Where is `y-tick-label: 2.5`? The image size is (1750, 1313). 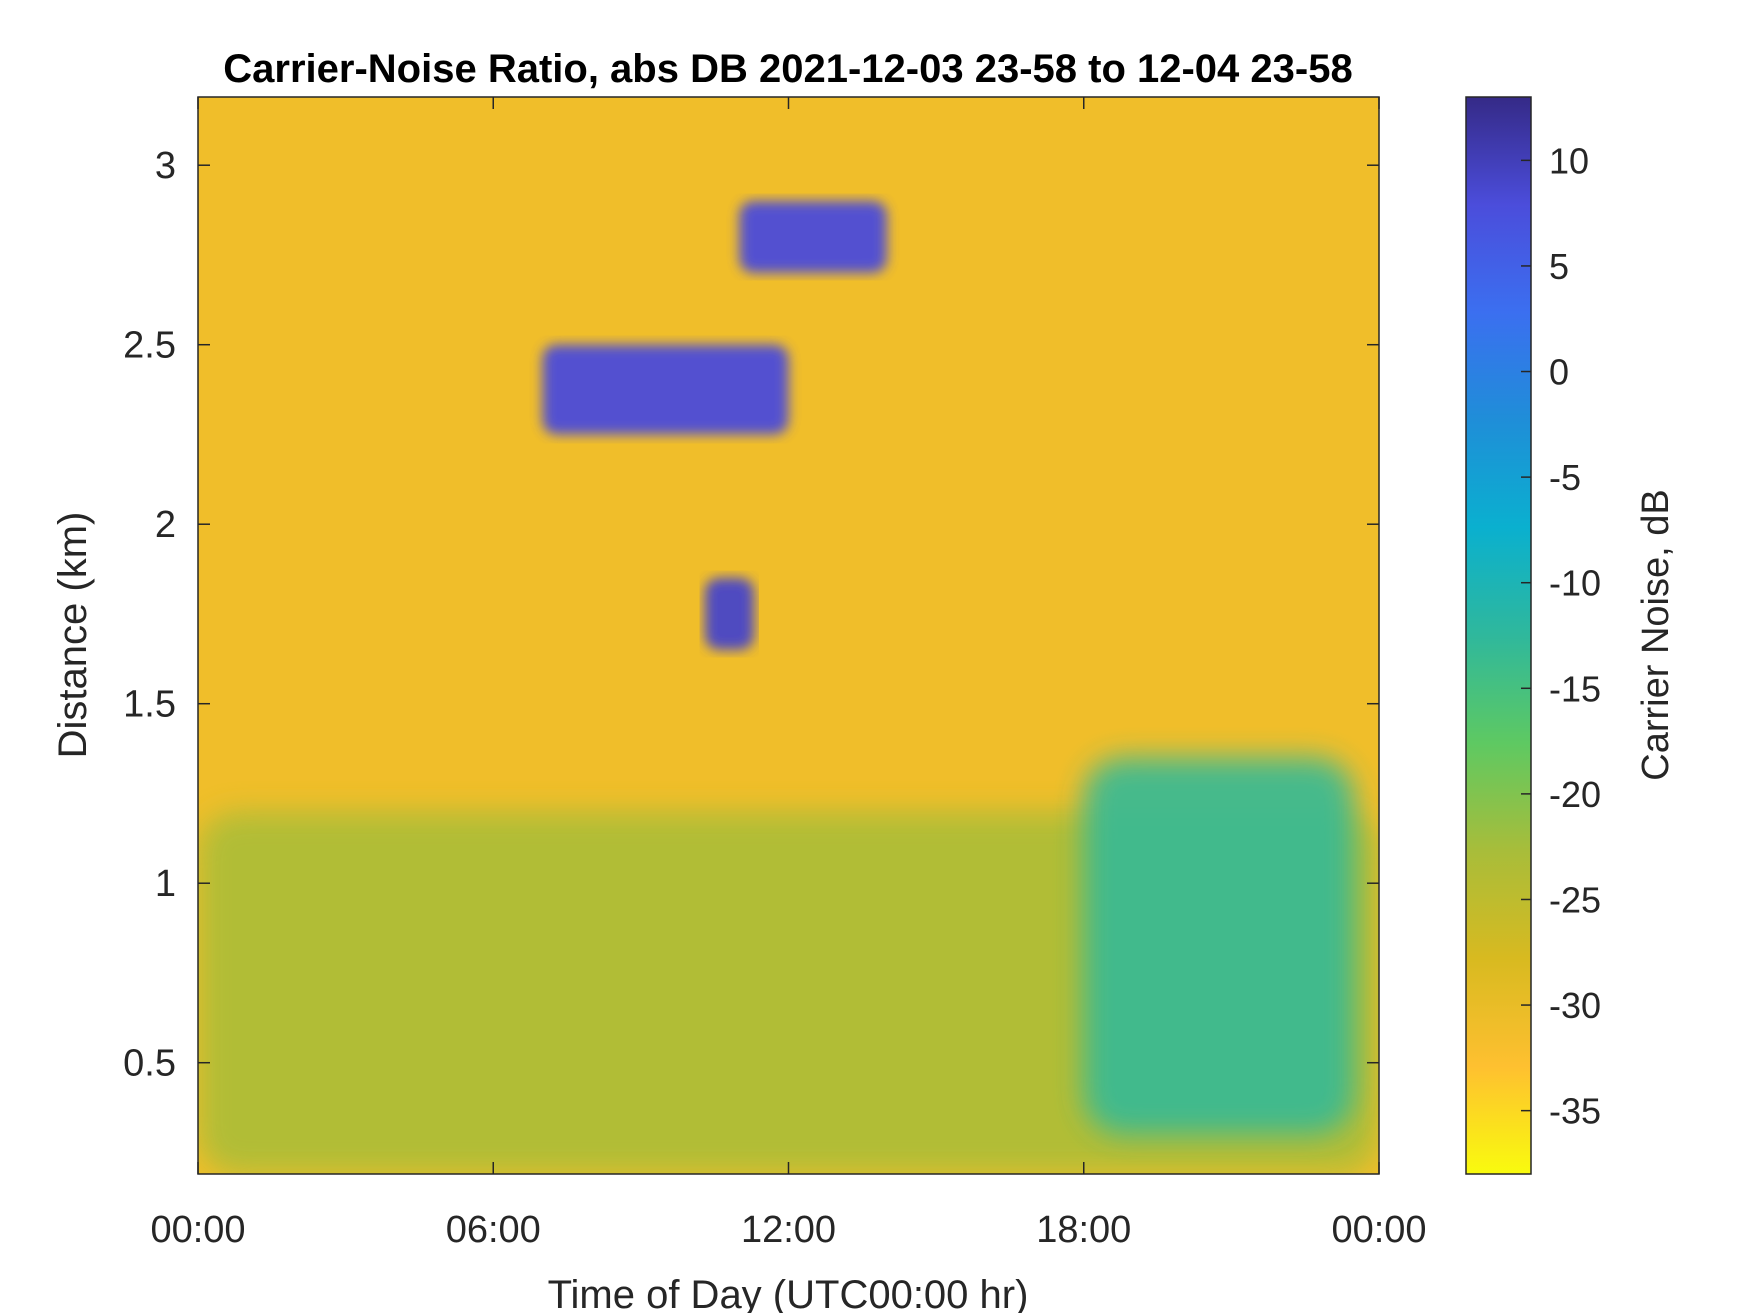 y-tick-label: 2.5 is located at coordinates (149, 346).